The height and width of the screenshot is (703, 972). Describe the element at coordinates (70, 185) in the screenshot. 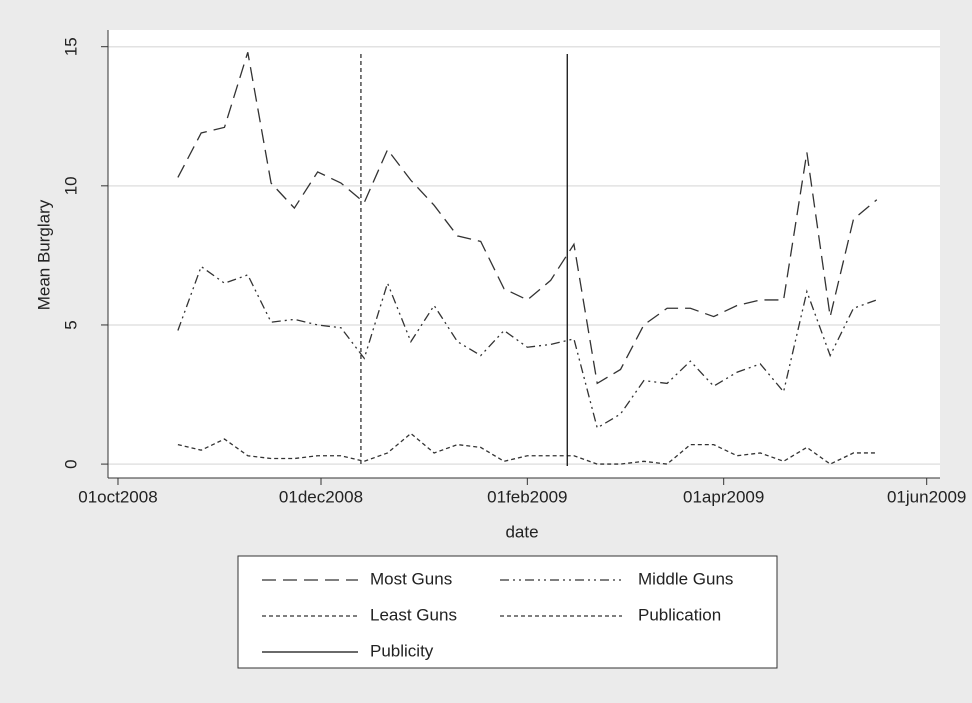

I see `y-tick-label: 10` at that location.